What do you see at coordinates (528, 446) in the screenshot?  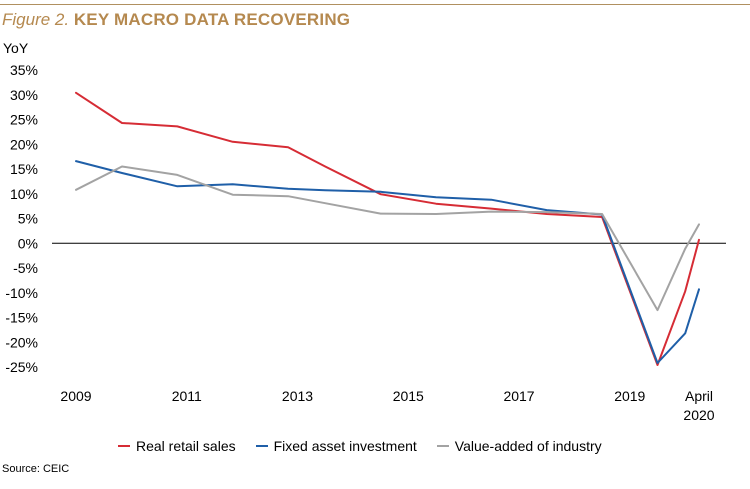 I see `legend-label: Value-added of industry` at bounding box center [528, 446].